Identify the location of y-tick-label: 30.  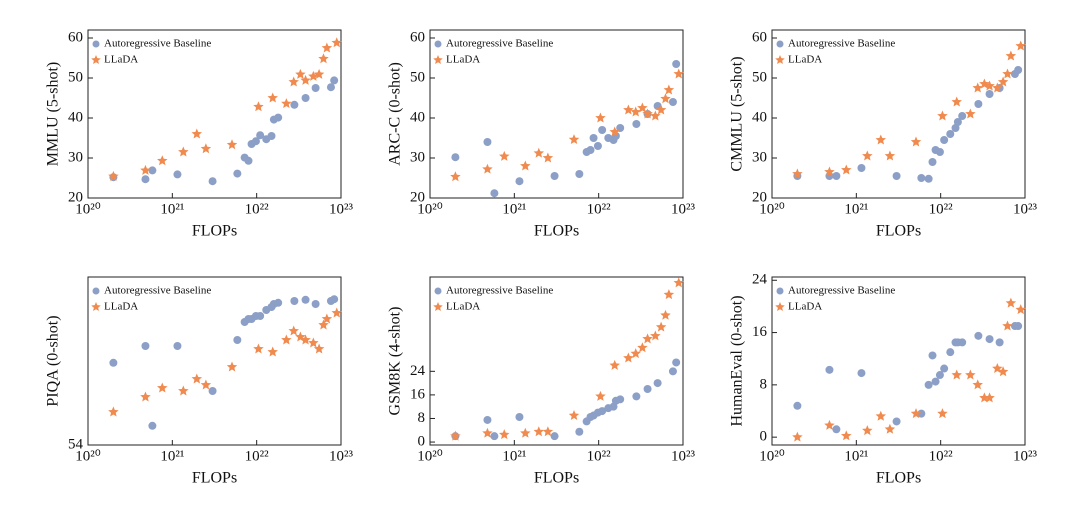
(759, 157).